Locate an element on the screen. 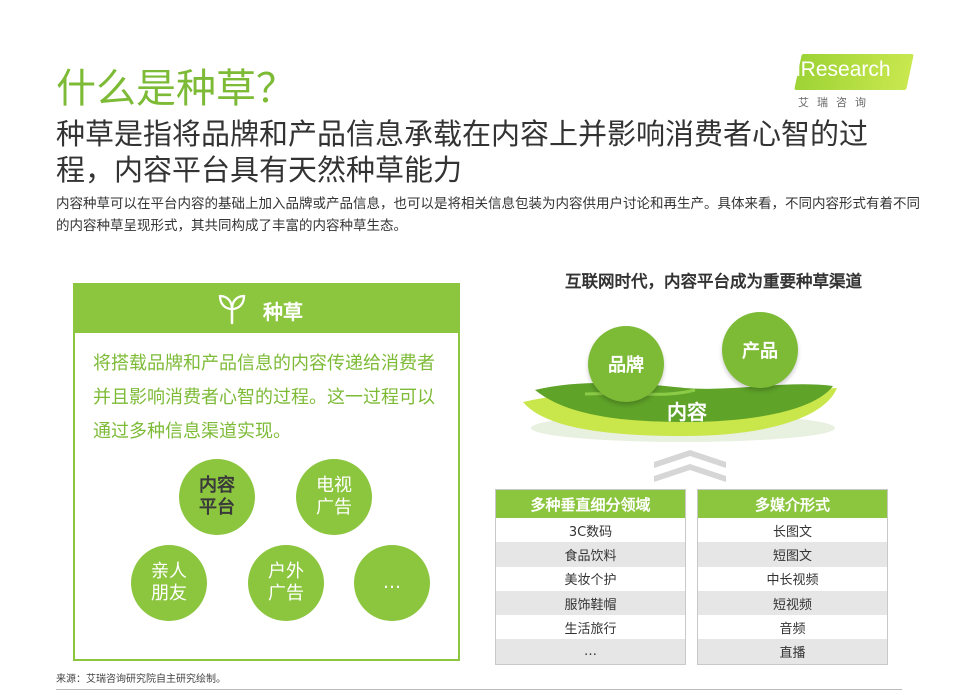 This screenshot has height=695, width=959. channel-circle-outdoor-ads: 户外广告 is located at coordinates (286, 583).